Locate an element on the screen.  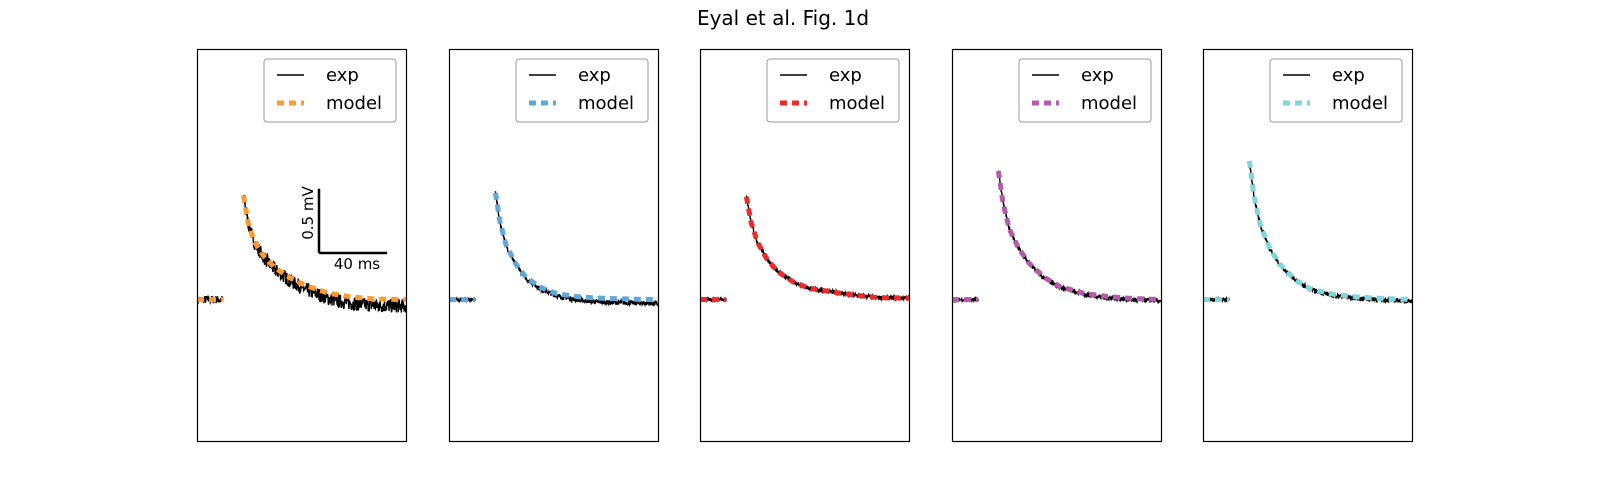
scale-bar-time-label: 40 ms is located at coordinates (357, 264).